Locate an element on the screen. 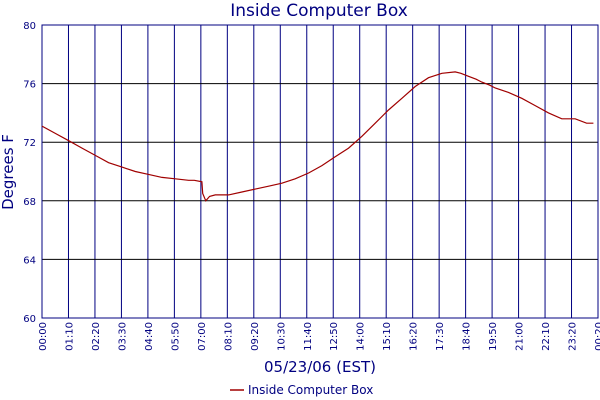 This screenshot has width=600, height=400. x-tick-label: 18:40 is located at coordinates (467, 336).